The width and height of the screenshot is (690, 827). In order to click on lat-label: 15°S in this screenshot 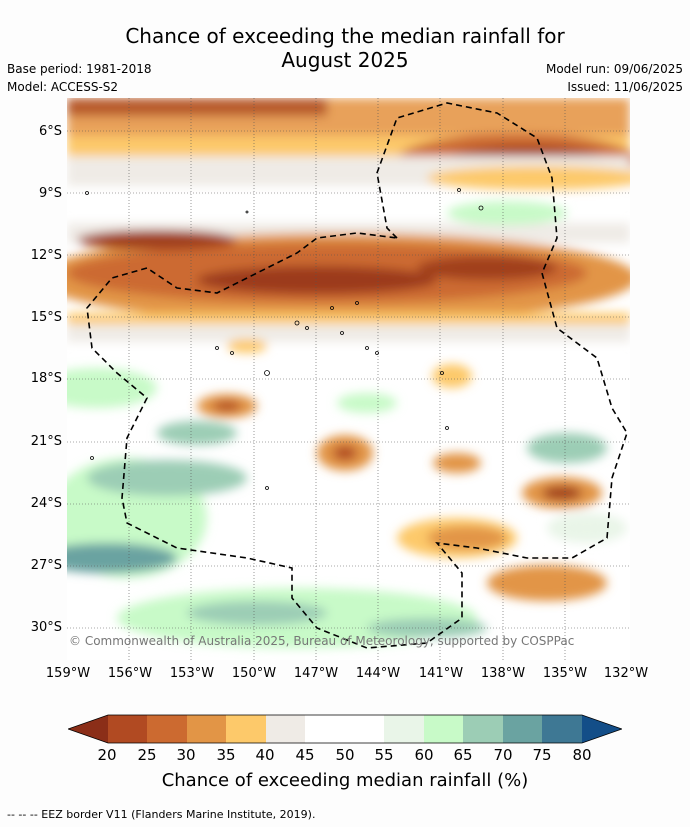, I will do `click(46, 317)`.